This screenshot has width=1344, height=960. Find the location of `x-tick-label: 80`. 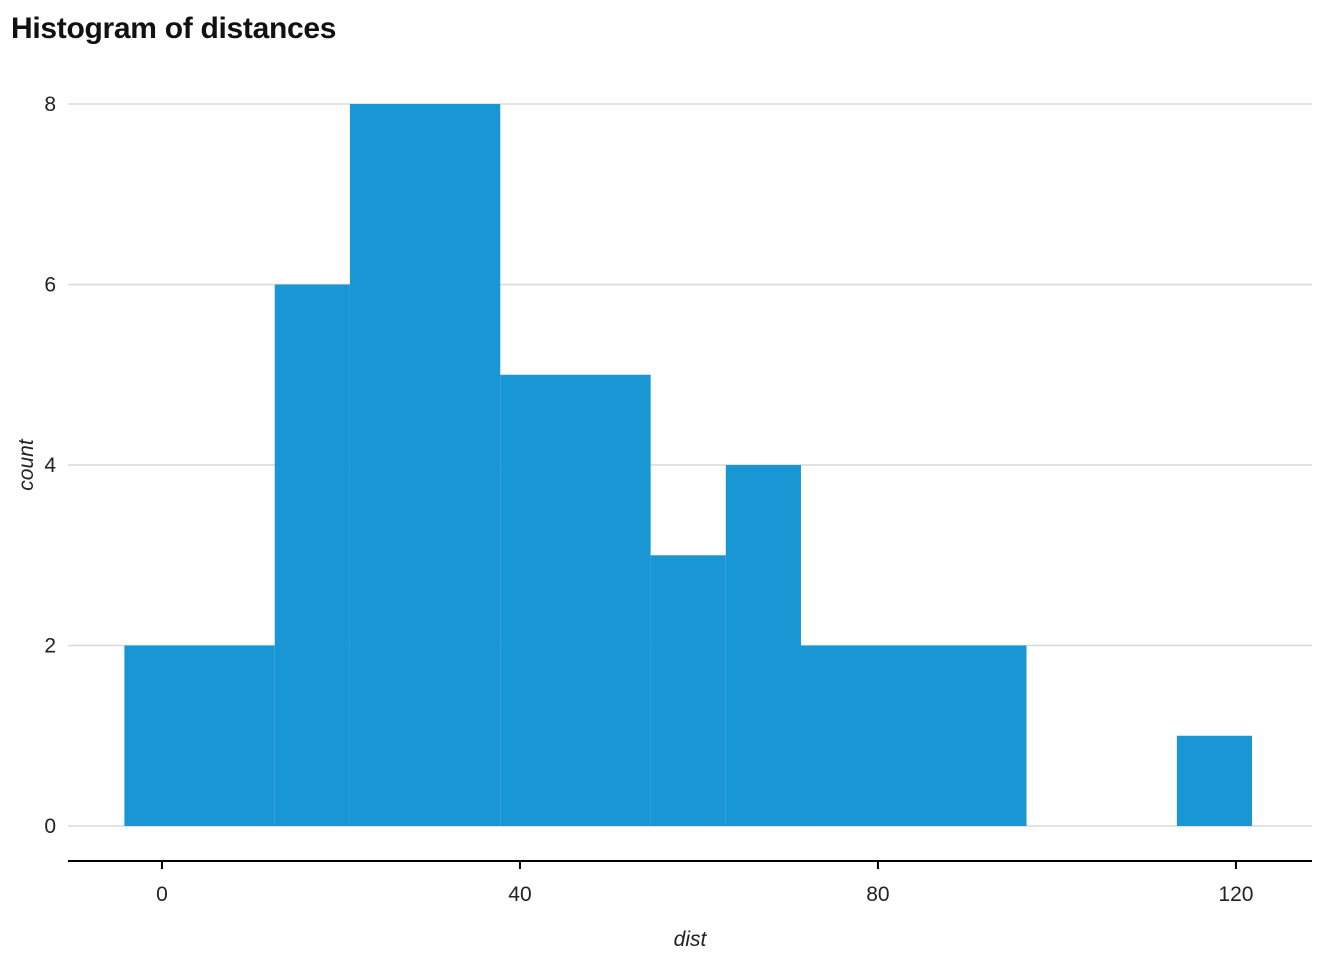

x-tick-label: 80 is located at coordinates (877, 894).